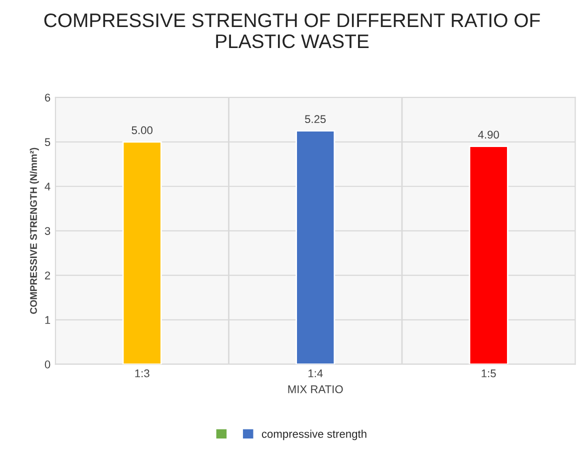 The width and height of the screenshot is (584, 464). Describe the element at coordinates (315, 374) in the screenshot. I see `x-tick-label: 1:4` at that location.